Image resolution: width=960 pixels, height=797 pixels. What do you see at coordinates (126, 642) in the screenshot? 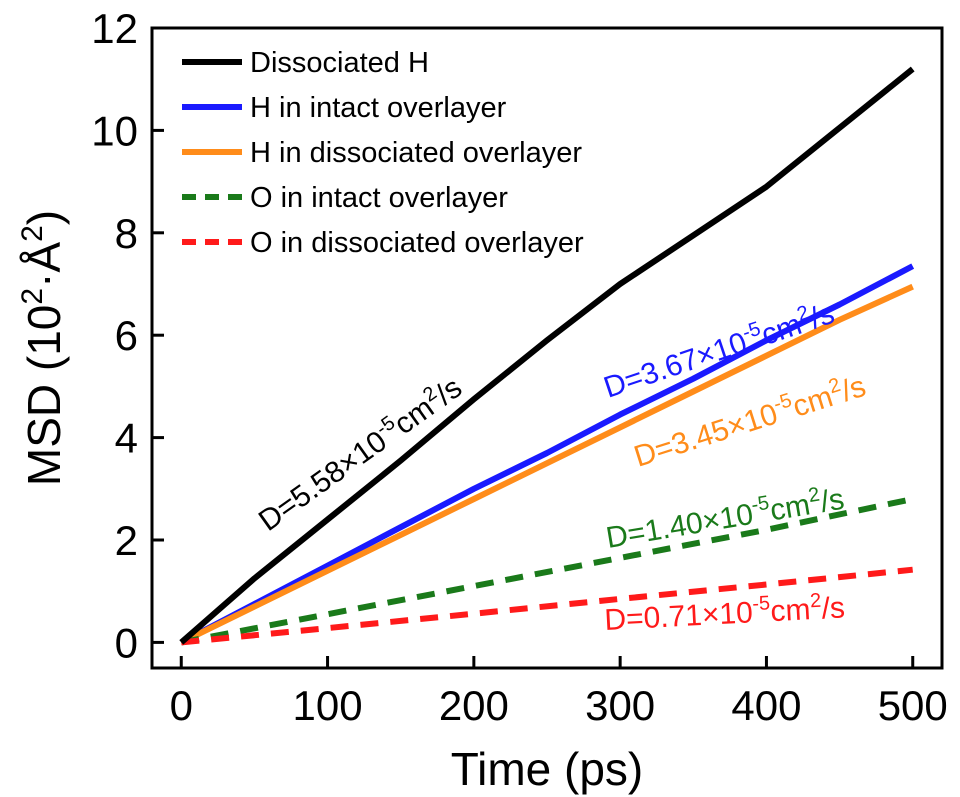
I see `y-tick-label: 0` at bounding box center [126, 642].